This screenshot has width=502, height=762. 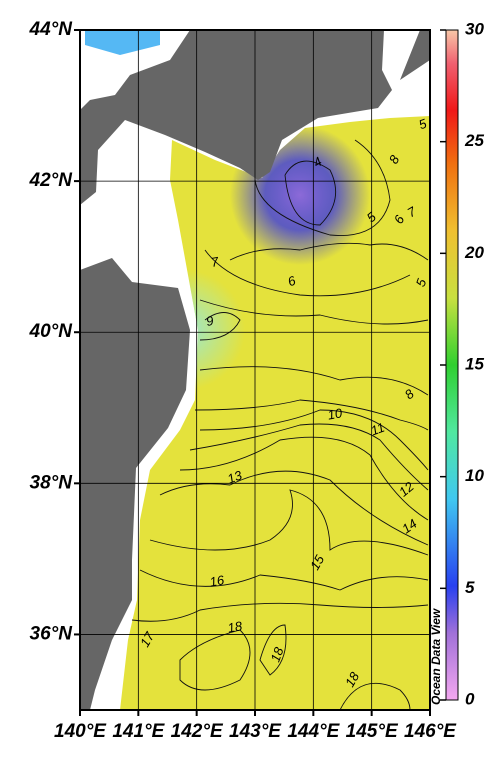 I want to click on x-tick-label: 145°E, so click(x=372, y=731).